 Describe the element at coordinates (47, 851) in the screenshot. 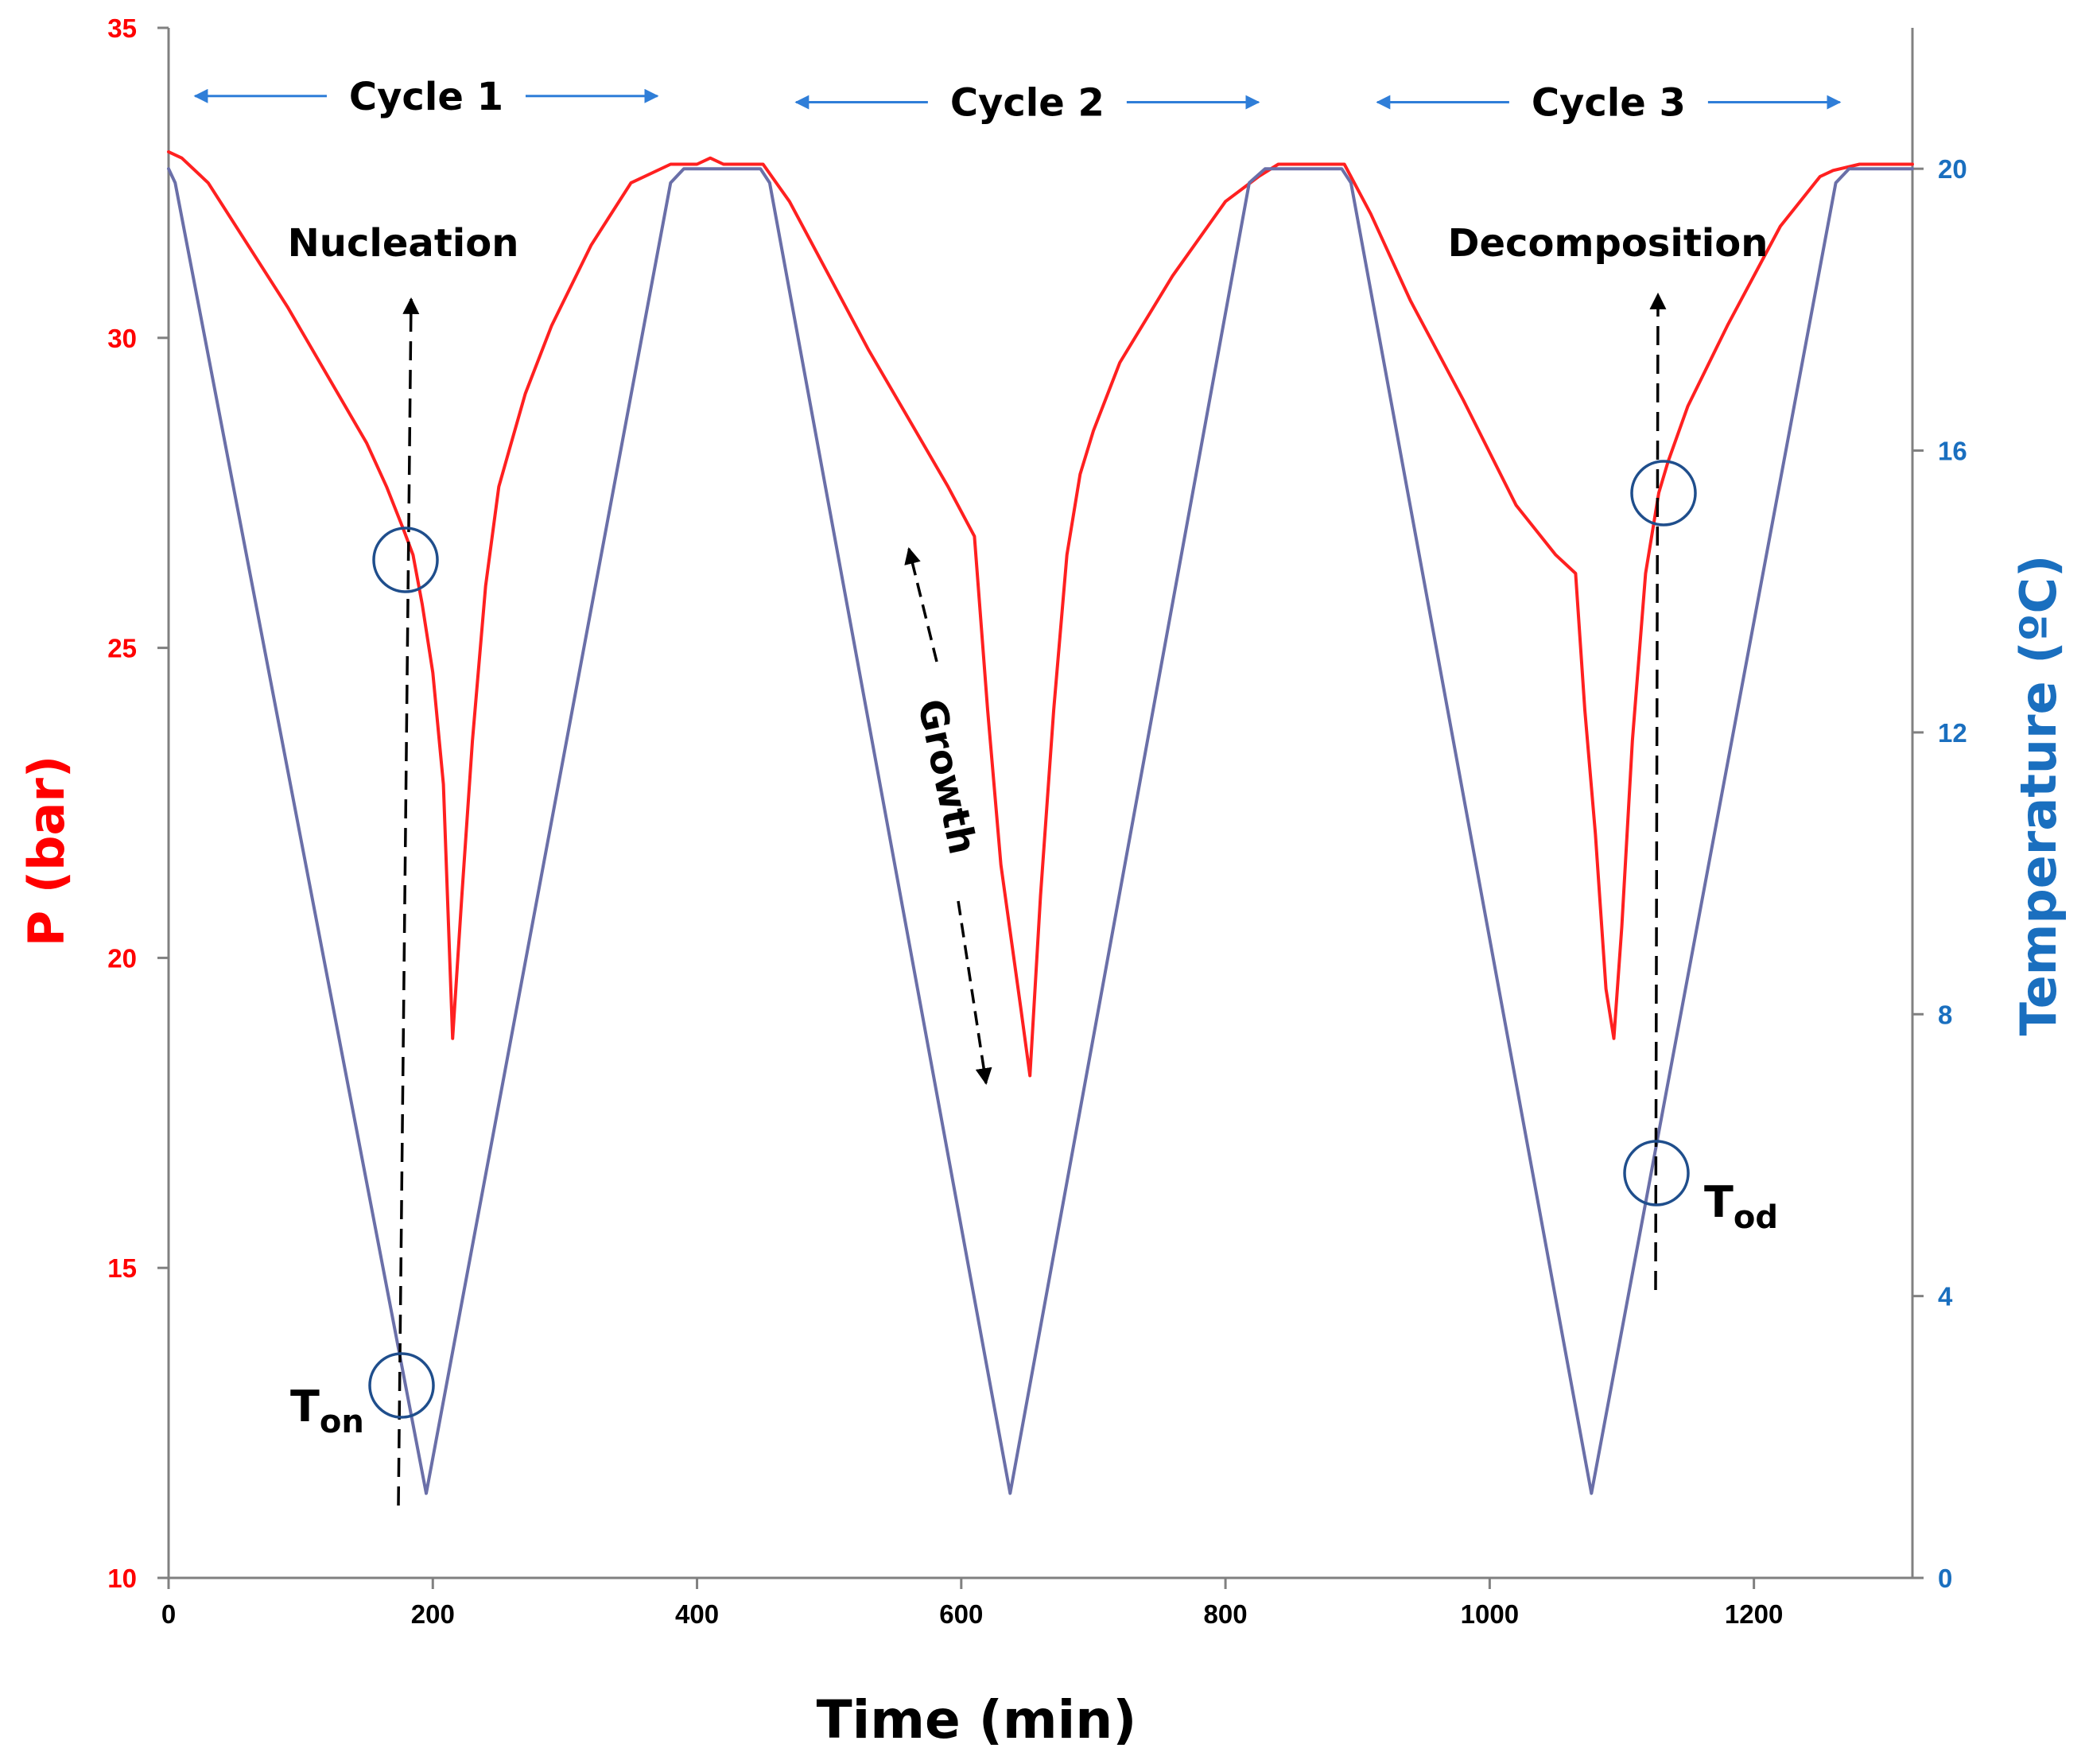

I see `left-y-axis-title: P (bar)` at that location.